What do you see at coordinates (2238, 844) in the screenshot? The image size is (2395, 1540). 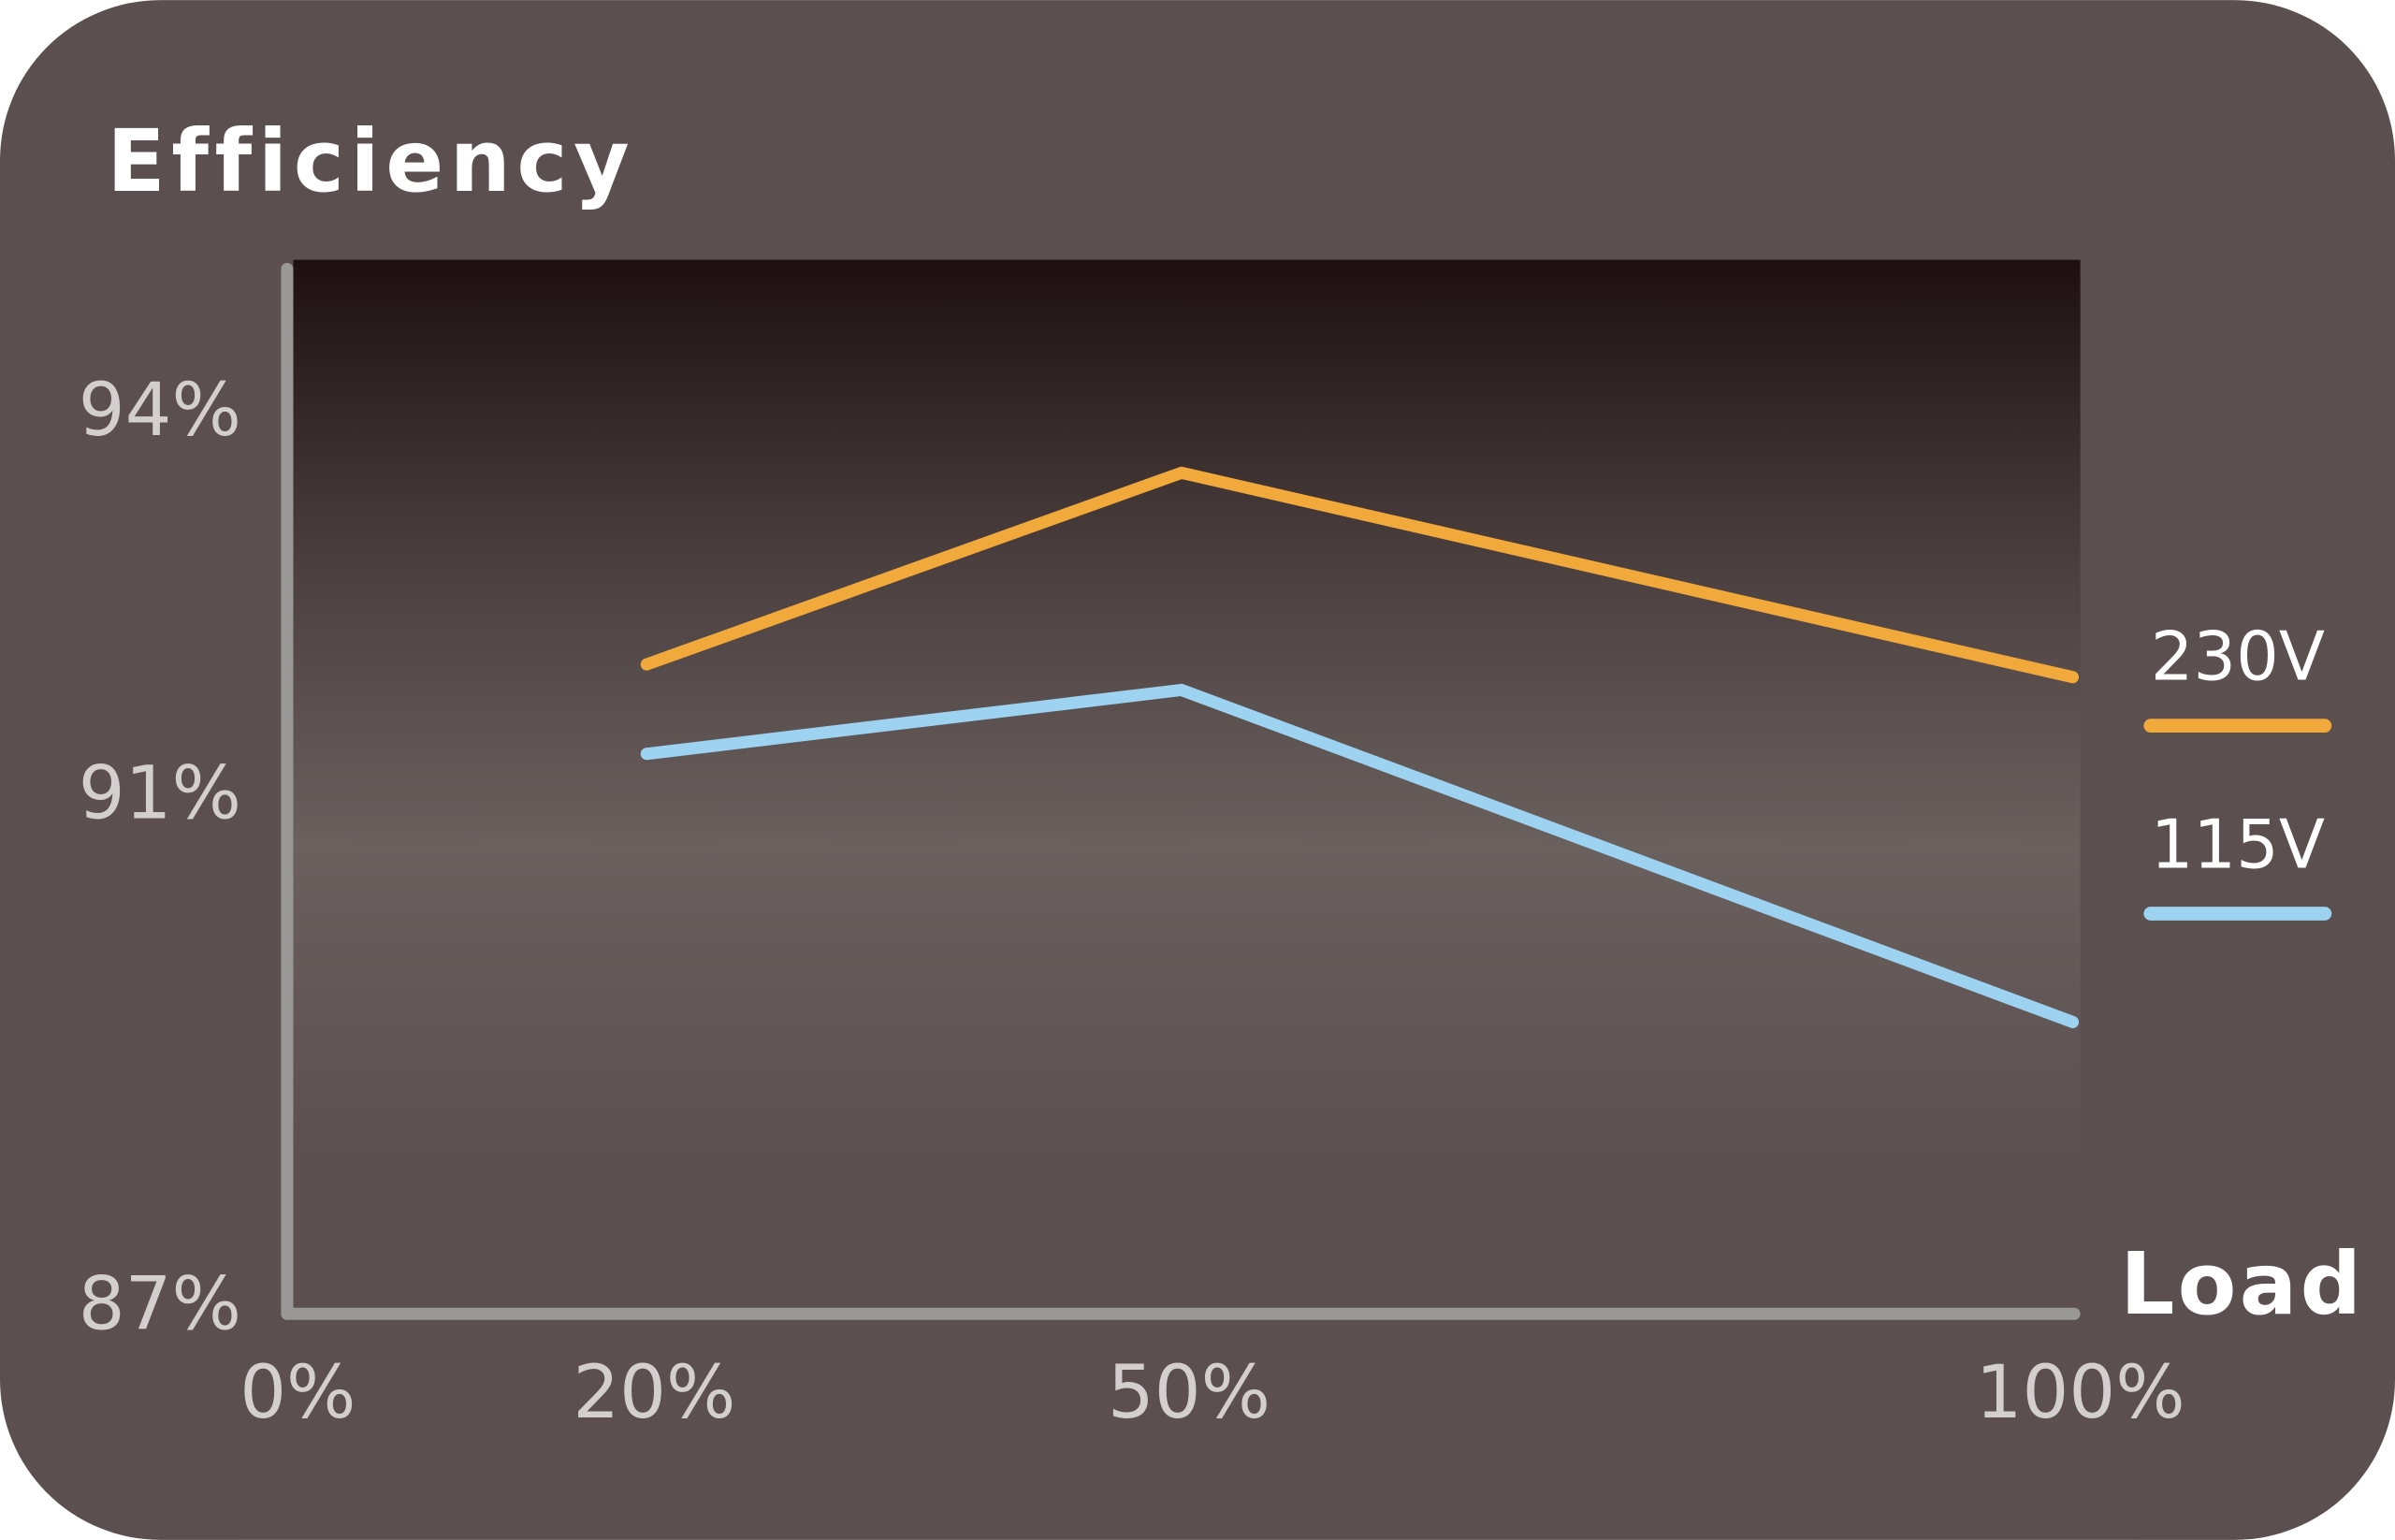 I see `legend-label: 115V` at bounding box center [2238, 844].